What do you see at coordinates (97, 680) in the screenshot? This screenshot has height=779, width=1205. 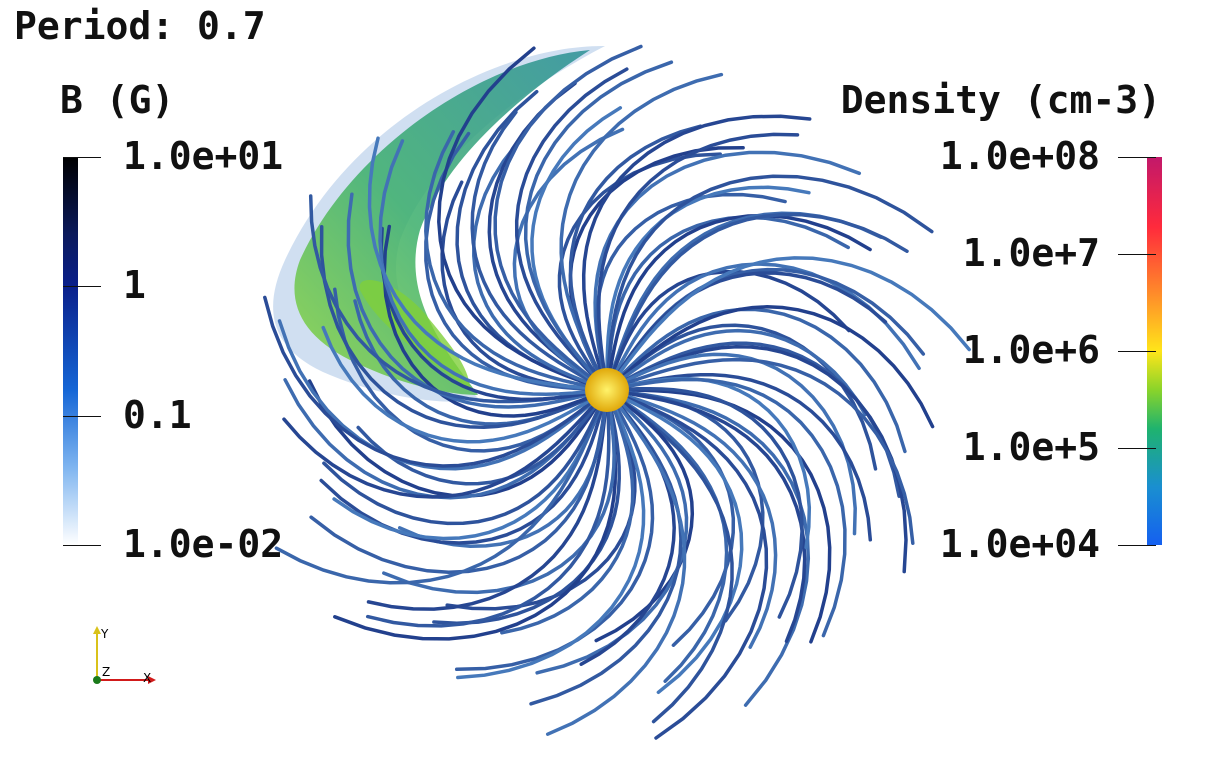 I see `axis-z-dot` at bounding box center [97, 680].